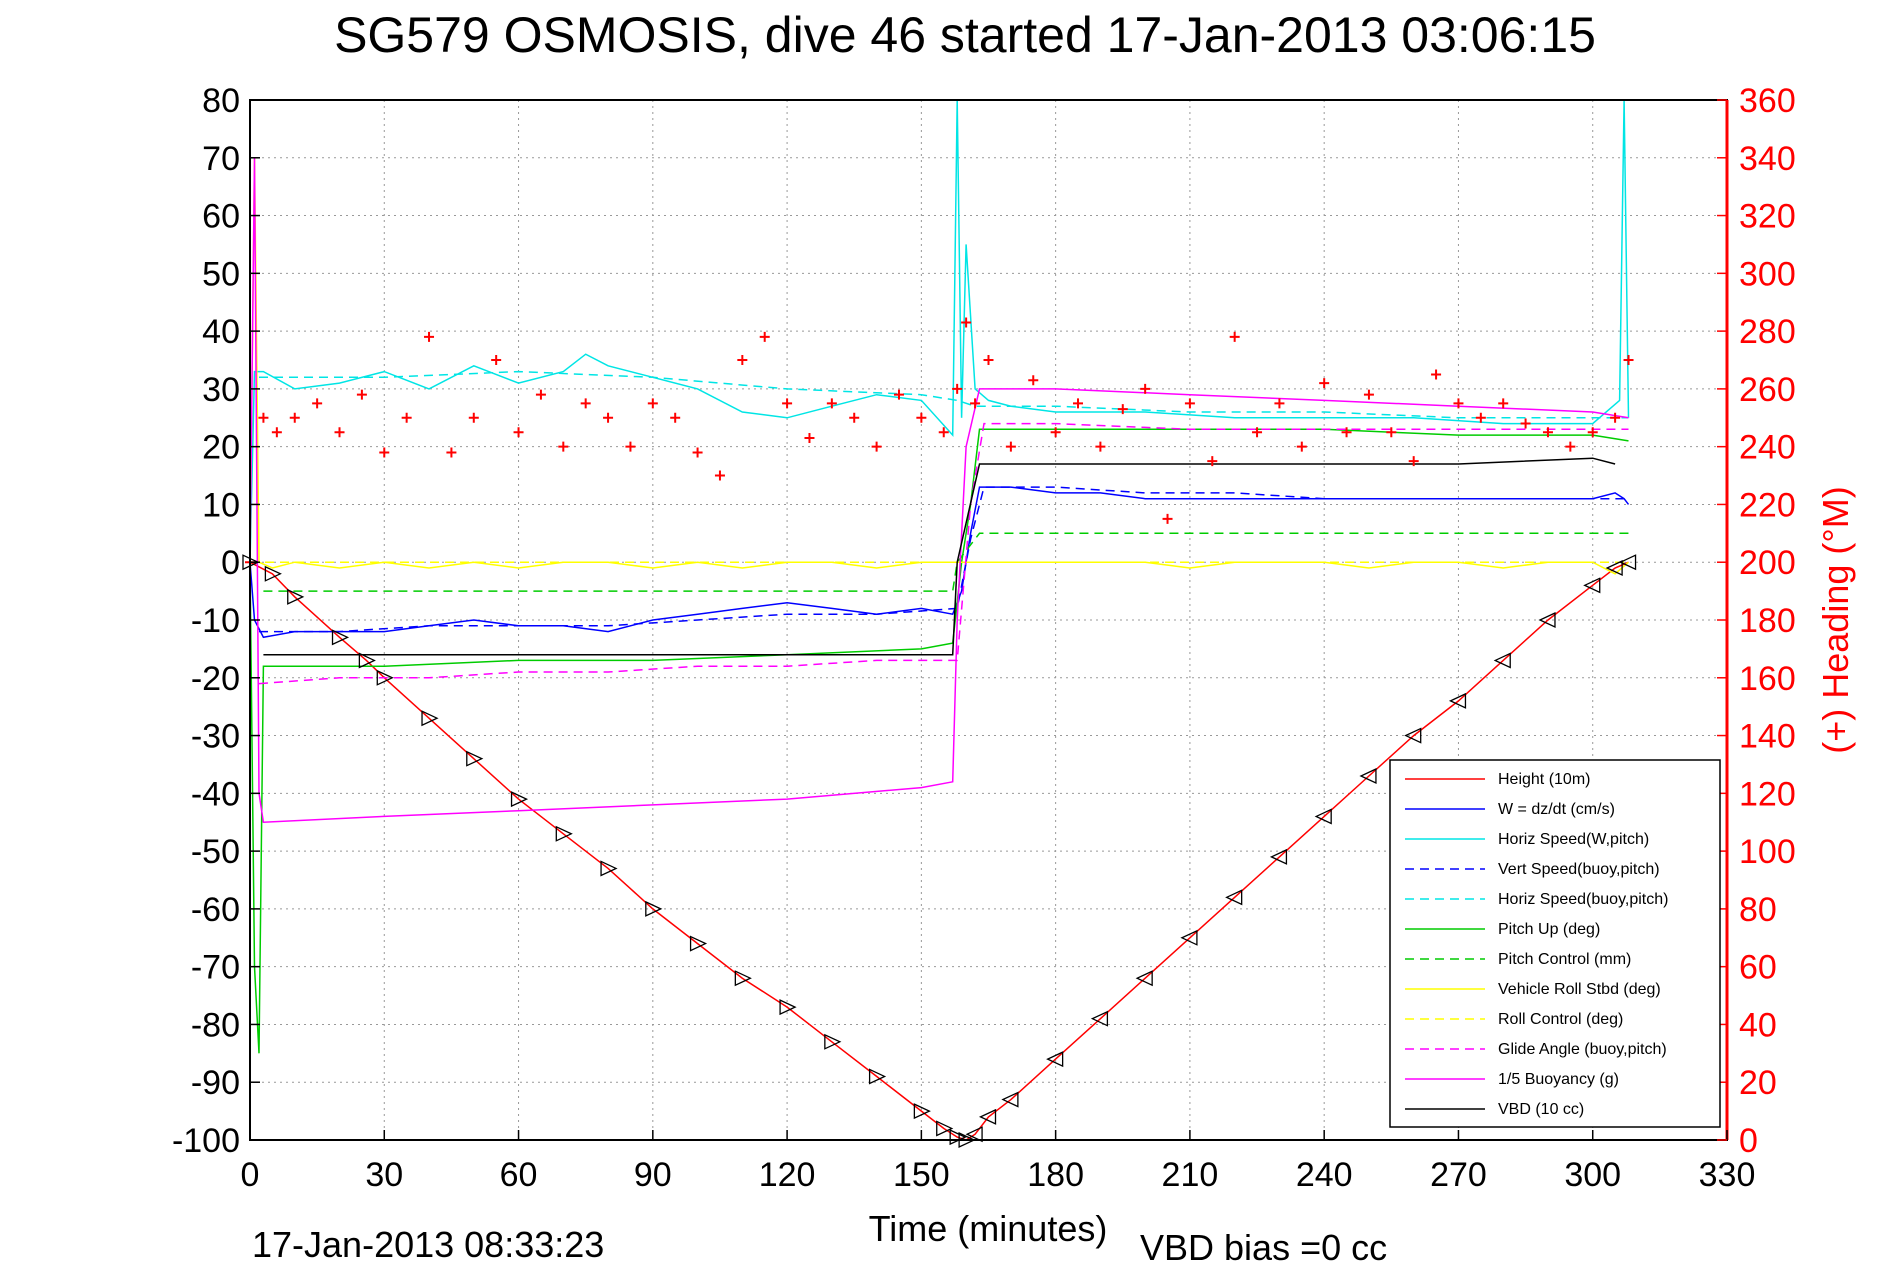  I want to click on x-tick-label: 30, so click(384, 1175).